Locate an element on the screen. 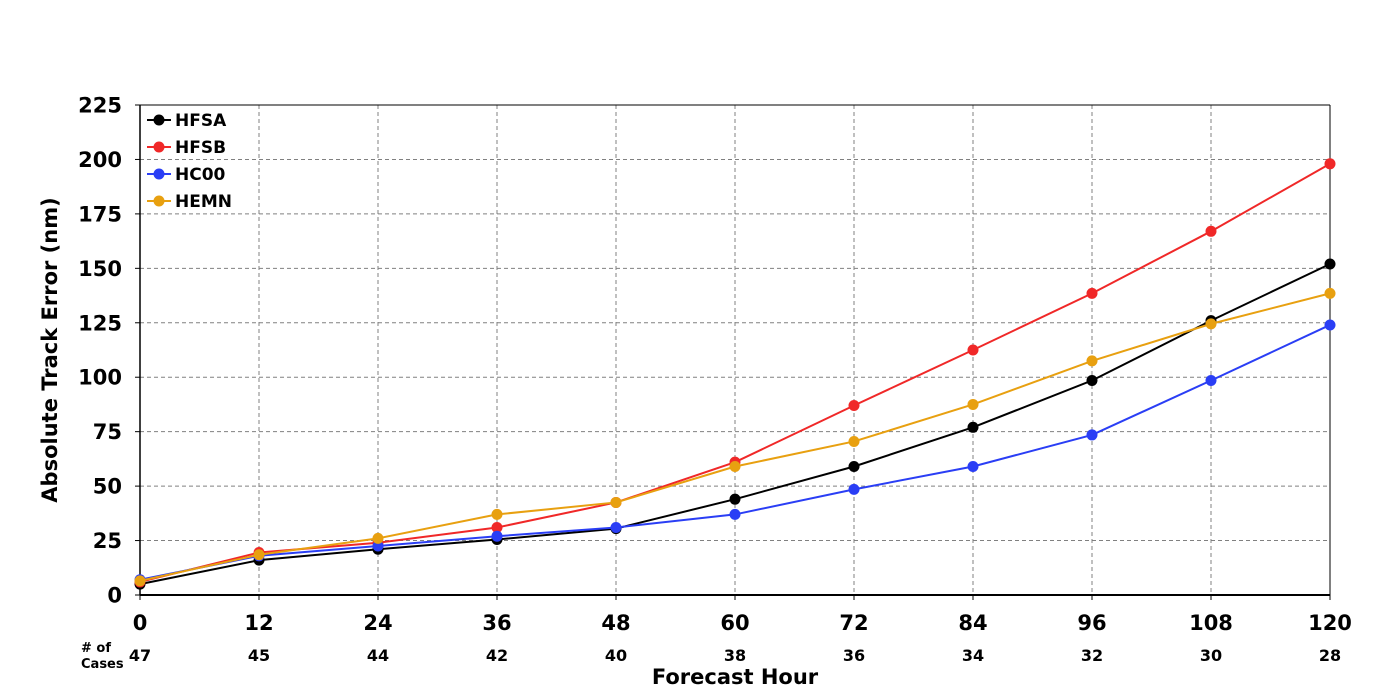  legend-entry-hfsa: HFSA is located at coordinates (187, 121).